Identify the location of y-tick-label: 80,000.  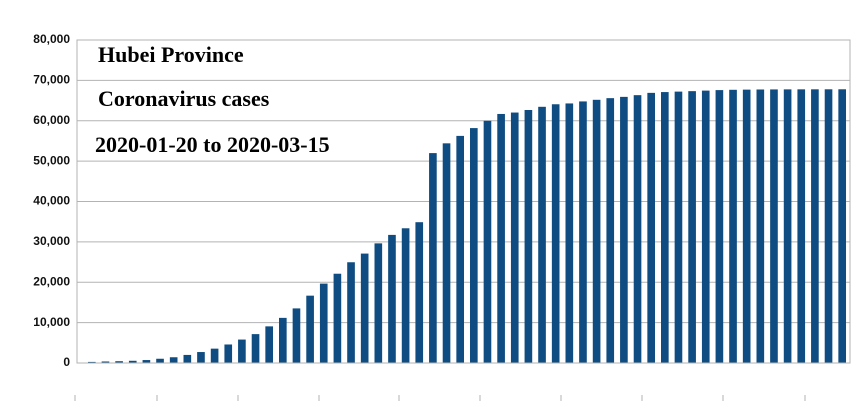
(51, 39).